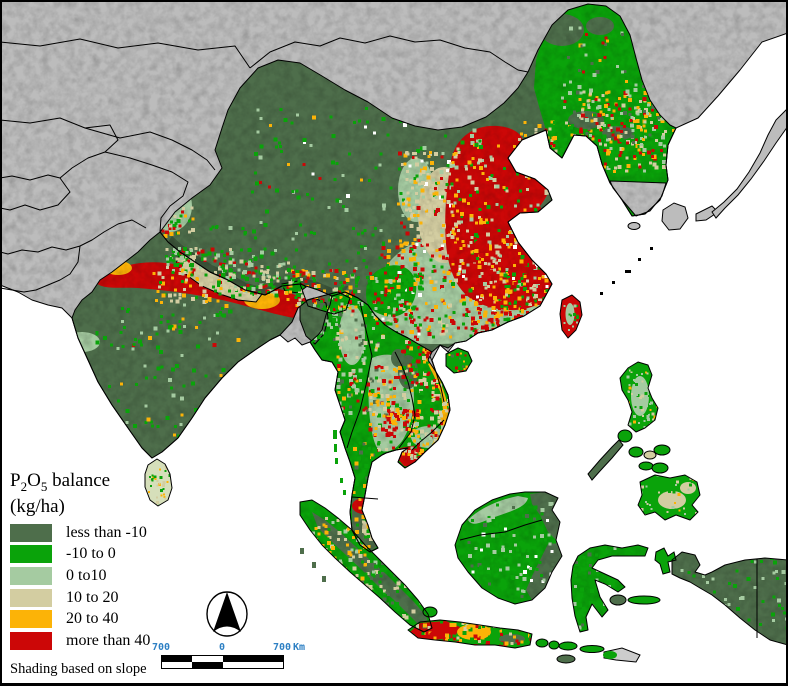 This screenshot has height=686, width=788. I want to click on region-sumbawa, so click(568, 646).